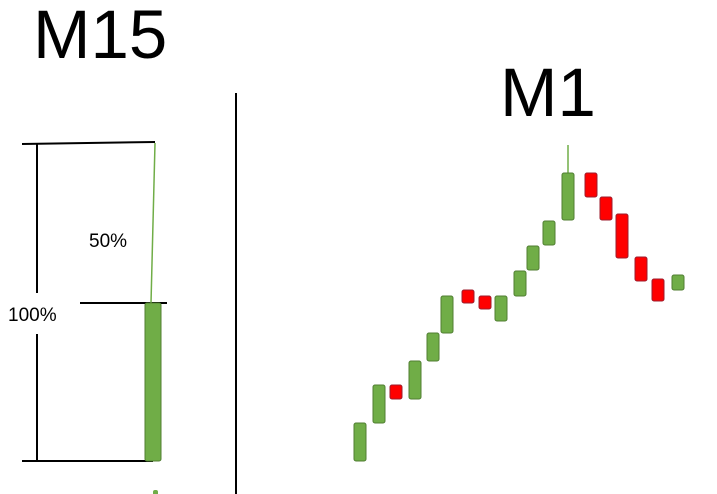 Image resolution: width=717 pixels, height=494 pixels. What do you see at coordinates (153, 382) in the screenshot?
I see `m15-candle-body` at bounding box center [153, 382].